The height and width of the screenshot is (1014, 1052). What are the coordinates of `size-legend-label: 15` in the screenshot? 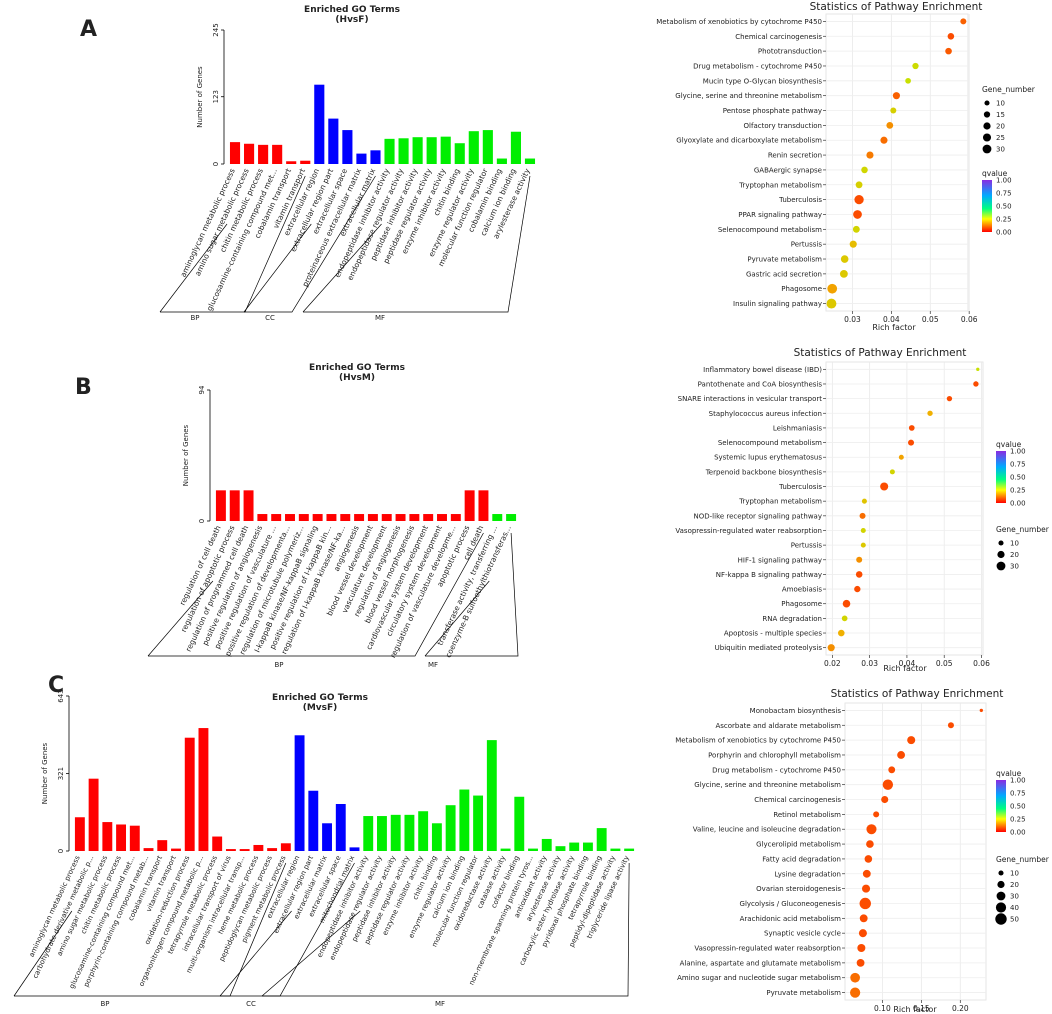 It's located at (1000, 115).